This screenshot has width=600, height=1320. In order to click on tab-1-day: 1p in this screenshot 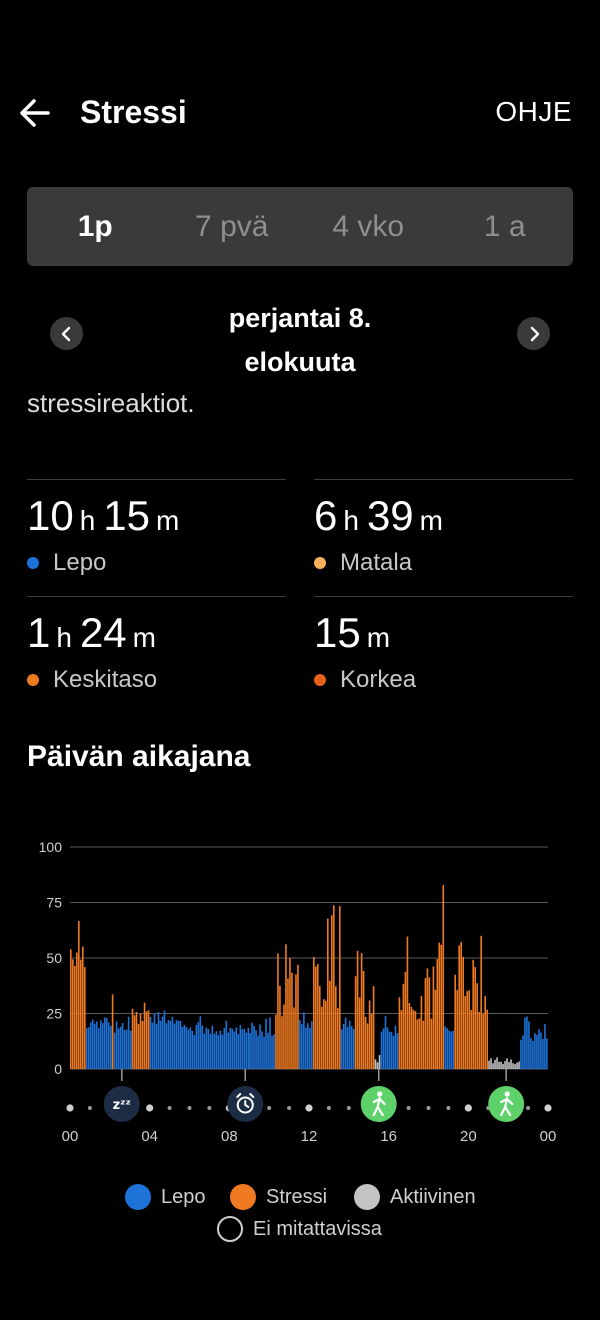, I will do `click(95, 226)`.